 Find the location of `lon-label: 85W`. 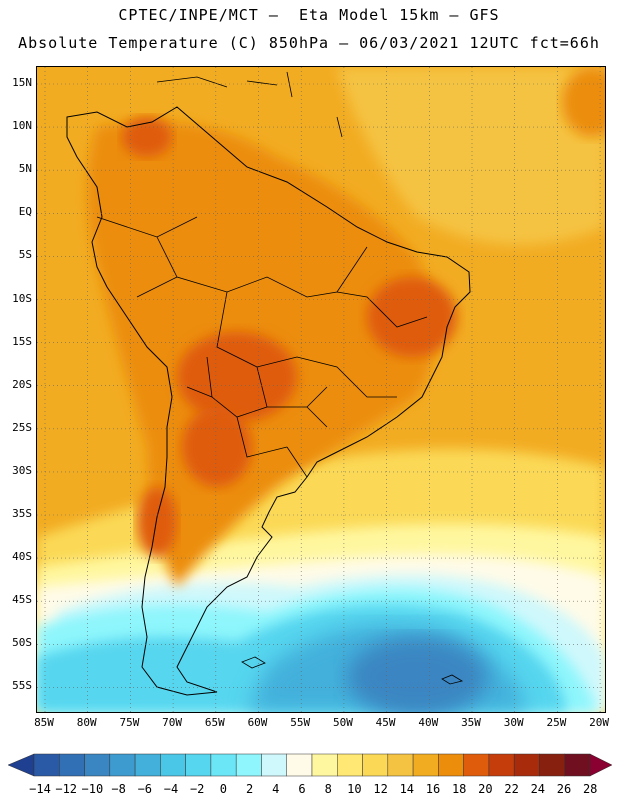

lon-label: 85W is located at coordinates (44, 722).